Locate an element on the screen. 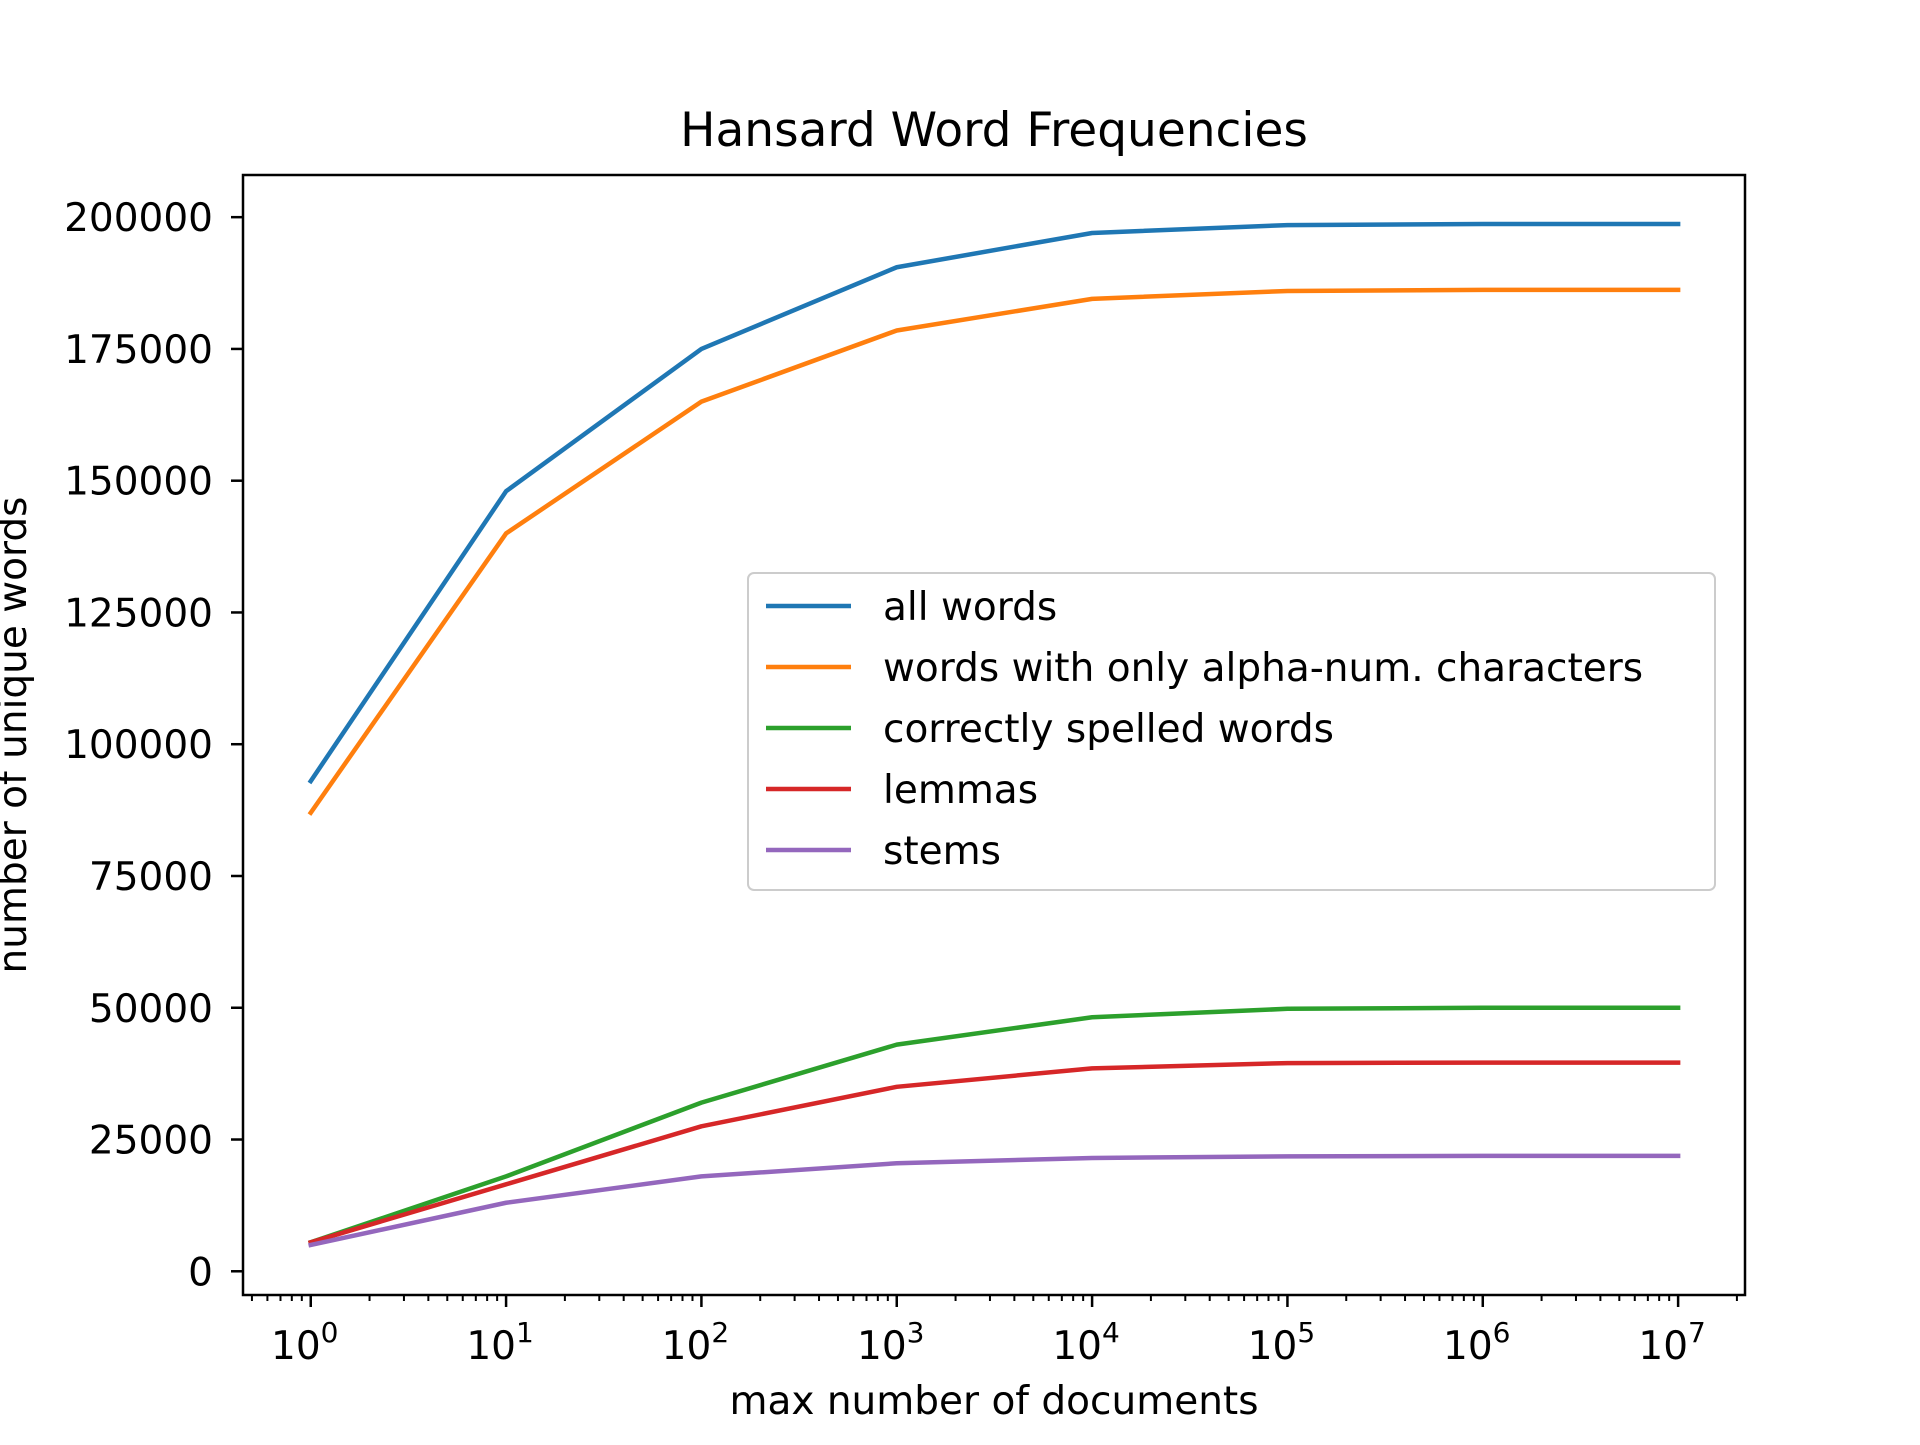 Image resolution: width=1920 pixels, height=1445 pixels. y-tick-label: 125000 is located at coordinates (138, 613).